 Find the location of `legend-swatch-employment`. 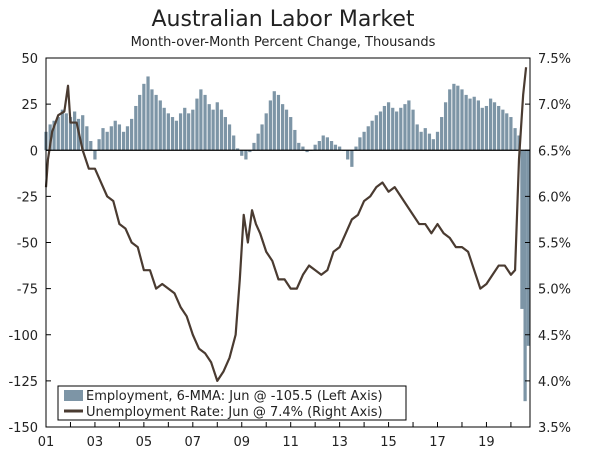

legend-swatch-employment is located at coordinates (73, 395).